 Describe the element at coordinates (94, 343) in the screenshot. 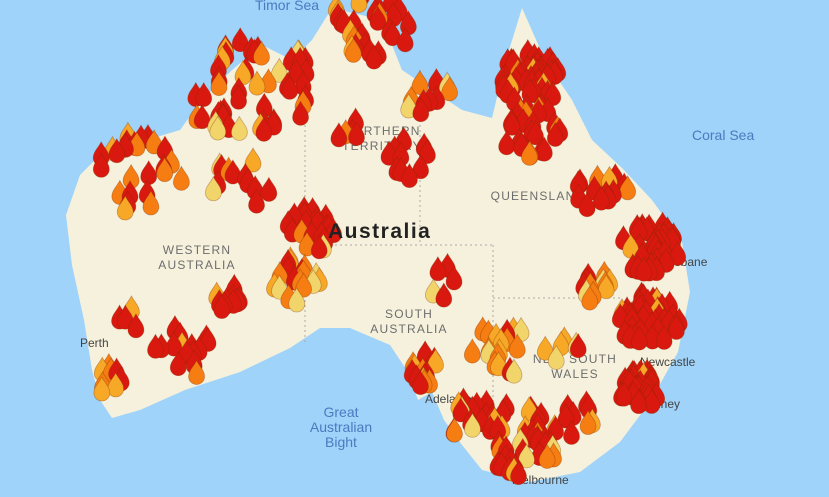

I see `perth-label: Perth` at that location.